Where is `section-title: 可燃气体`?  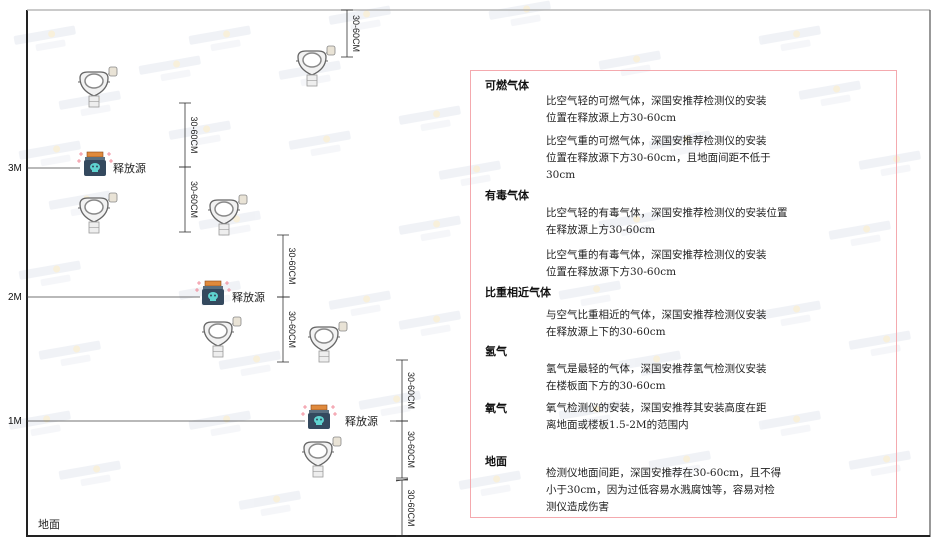 section-title: 可燃气体 is located at coordinates (507, 85).